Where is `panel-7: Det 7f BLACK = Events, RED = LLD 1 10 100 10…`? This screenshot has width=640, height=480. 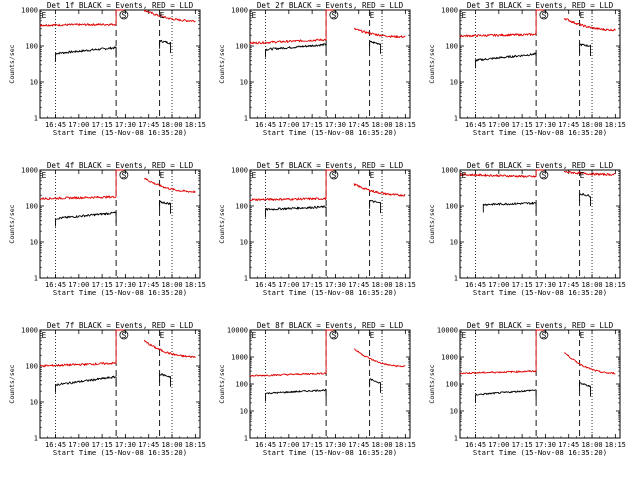
panel-7: Det 7f BLACK = Events, RED = LLD 1 10 100 10… is located at coordinates (107, 389).